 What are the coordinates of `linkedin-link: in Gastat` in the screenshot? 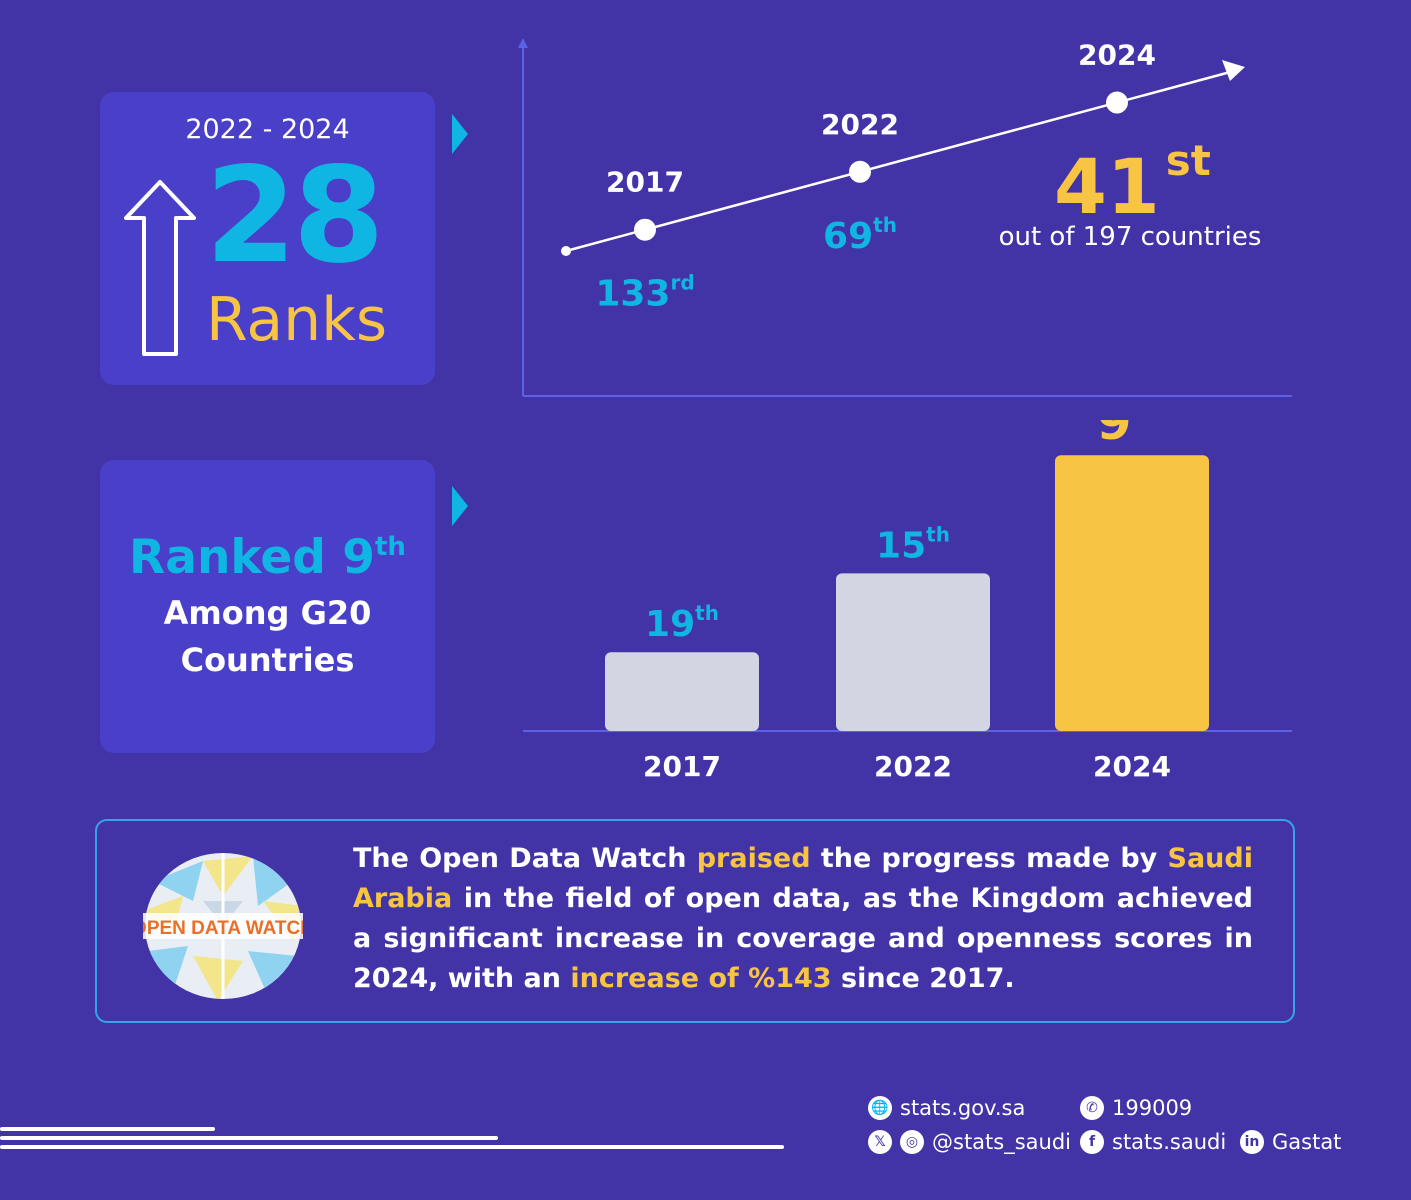 It's located at (1290, 1142).